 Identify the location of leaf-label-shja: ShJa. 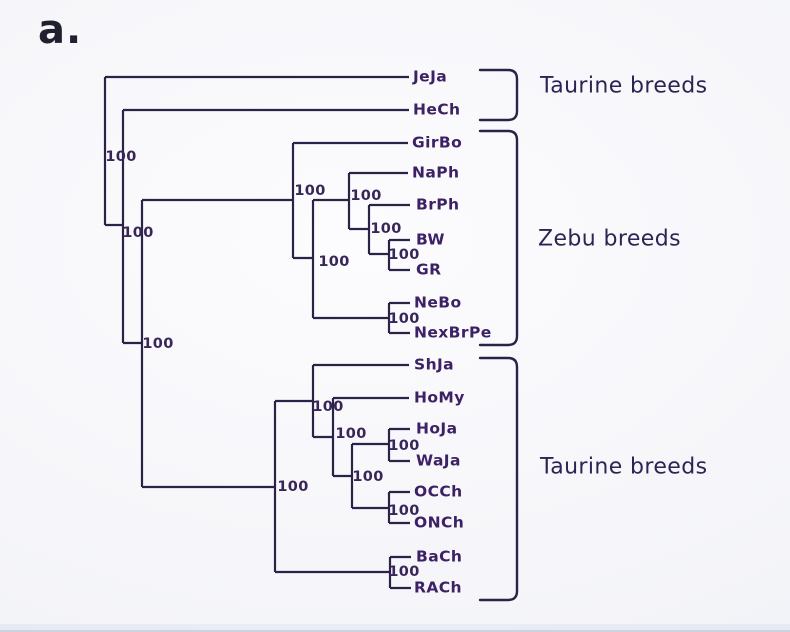
(434, 364).